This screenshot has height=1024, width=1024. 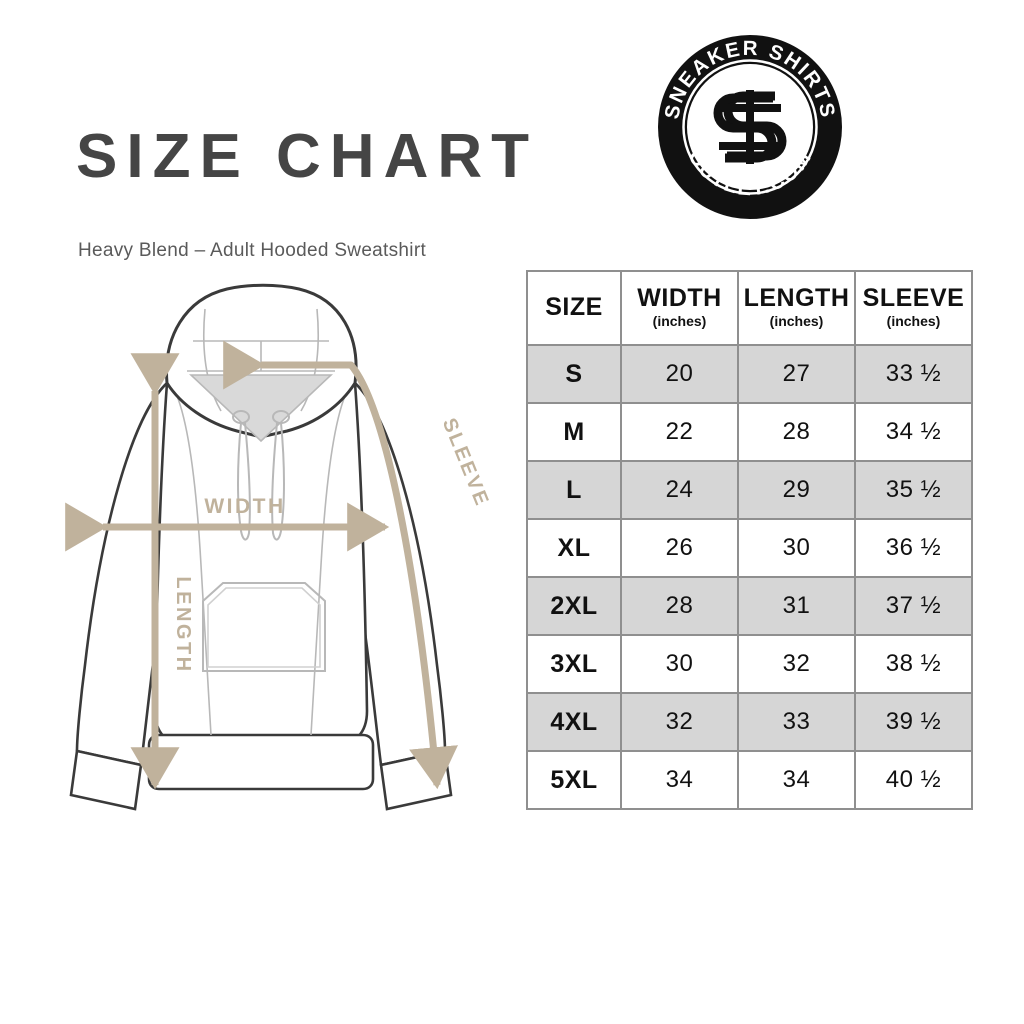 I want to click on table-row: 2XL 28 31 37 ½, so click(x=749, y=606).